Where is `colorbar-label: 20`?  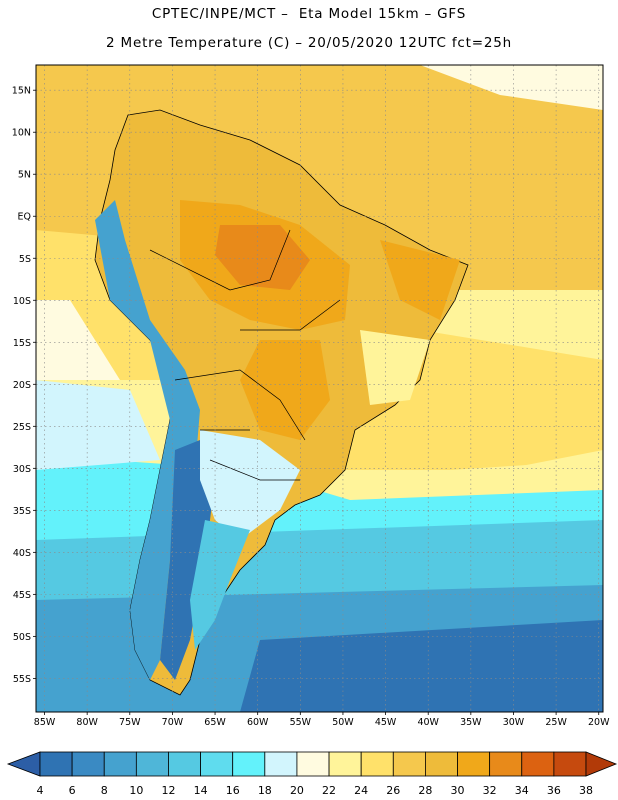 colorbar-label: 20 is located at coordinates (297, 790).